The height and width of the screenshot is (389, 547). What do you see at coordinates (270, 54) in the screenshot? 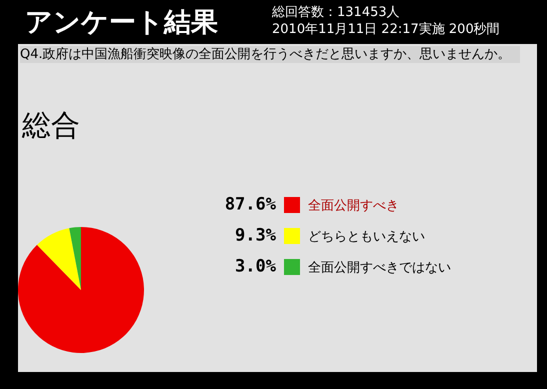
I see `text: Q4.政府は中国漁船衝突映像の全面公開を行うべきだと思いますか、思いませんか。` at bounding box center [270, 54].